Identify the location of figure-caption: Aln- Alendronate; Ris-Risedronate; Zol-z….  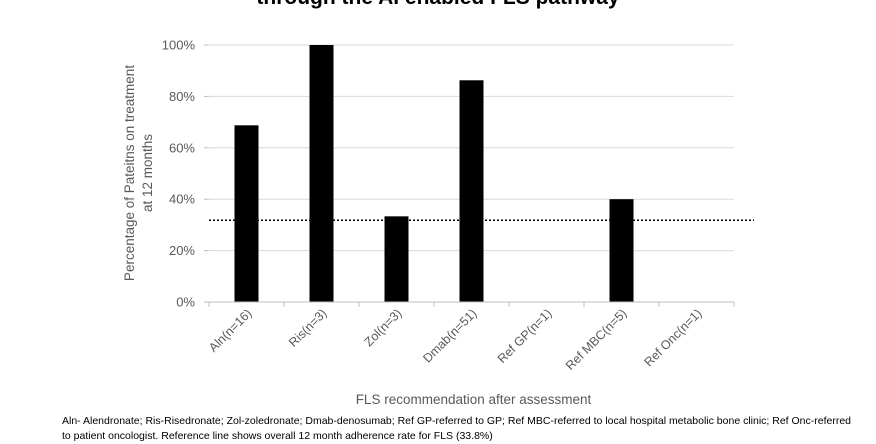
(457, 428).